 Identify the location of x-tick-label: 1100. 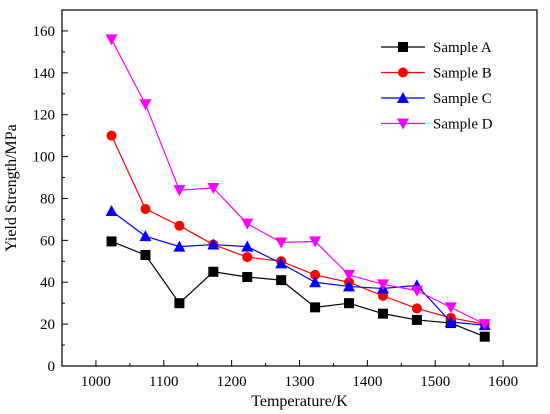
(163, 382).